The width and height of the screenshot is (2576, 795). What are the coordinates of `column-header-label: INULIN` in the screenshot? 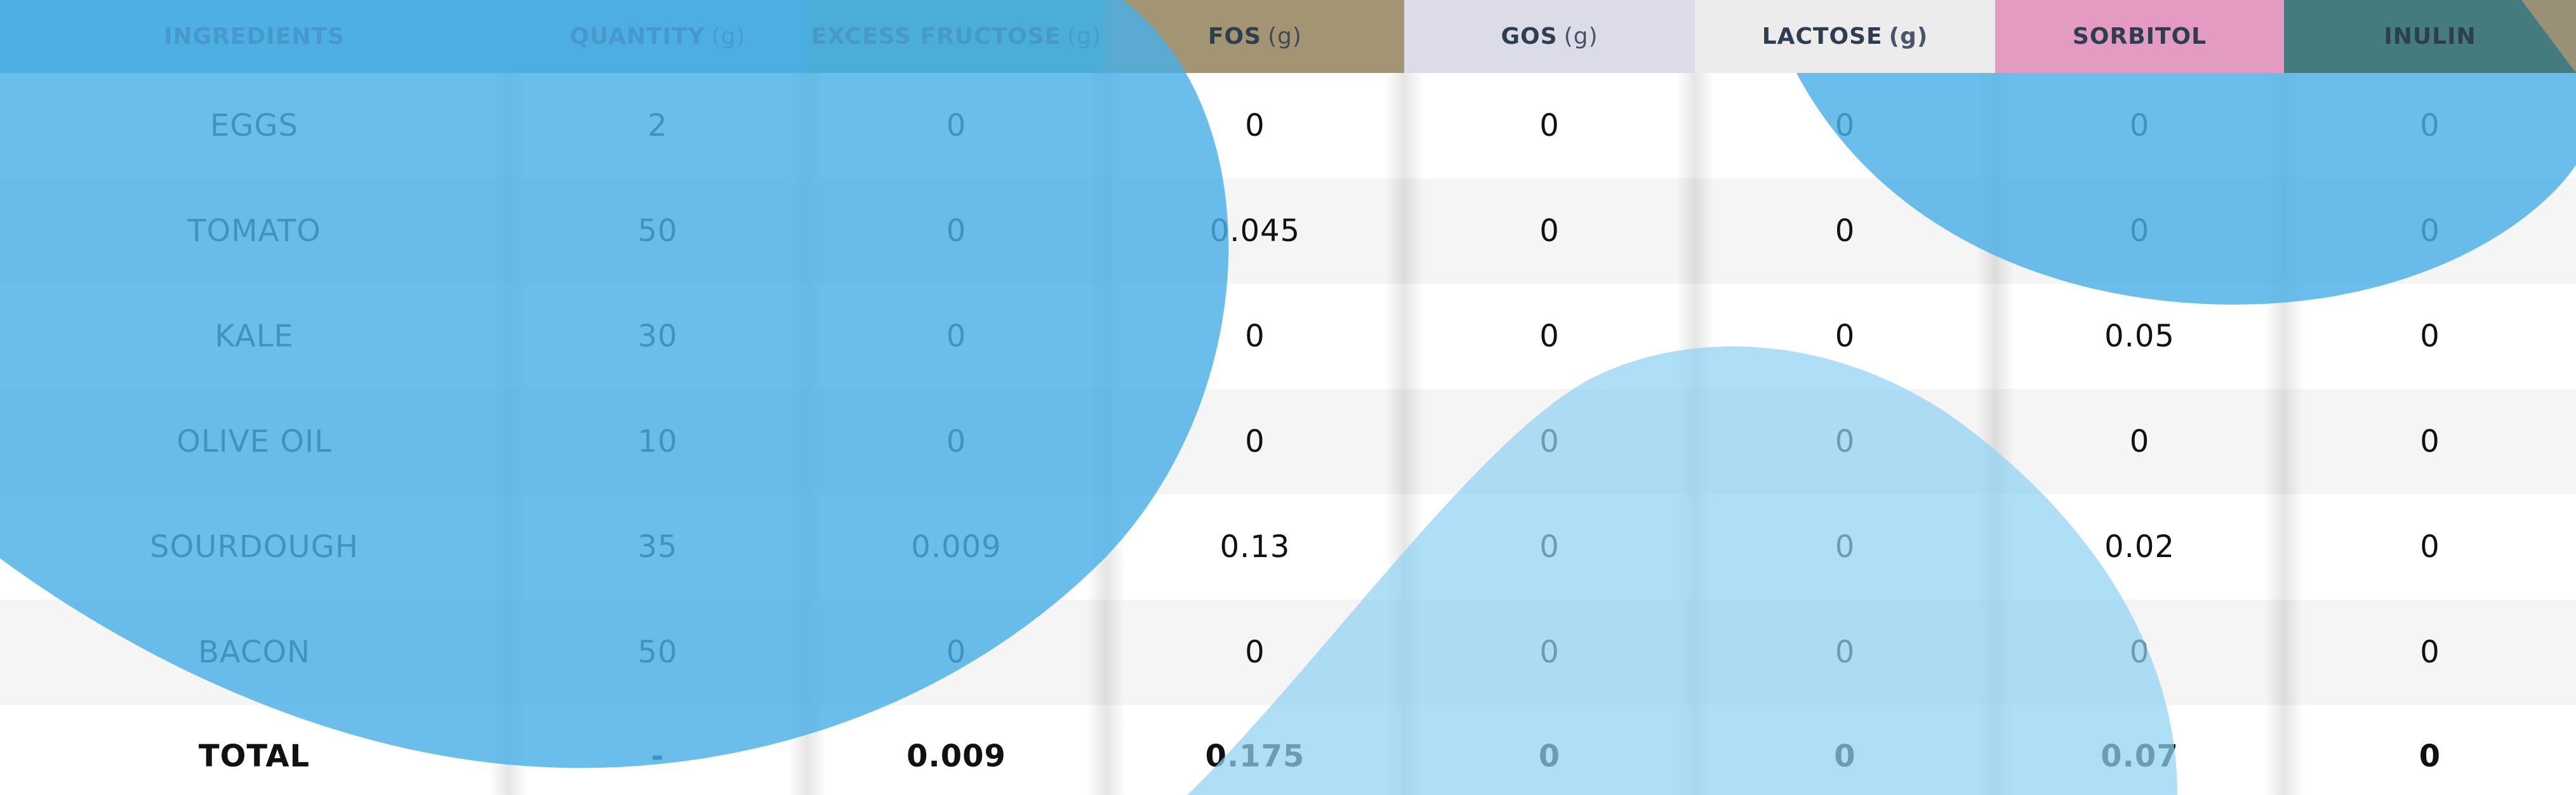 It's located at (2430, 36).